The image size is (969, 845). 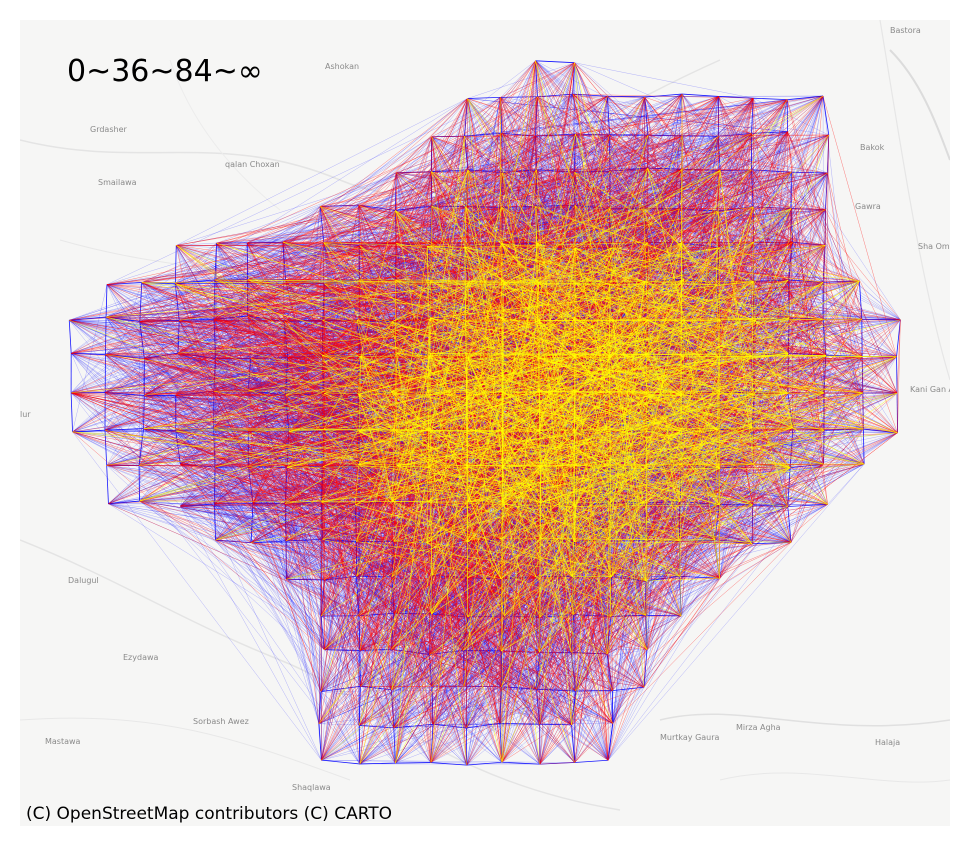 What do you see at coordinates (83, 580) in the screenshot?
I see `place-label: Dalugul` at bounding box center [83, 580].